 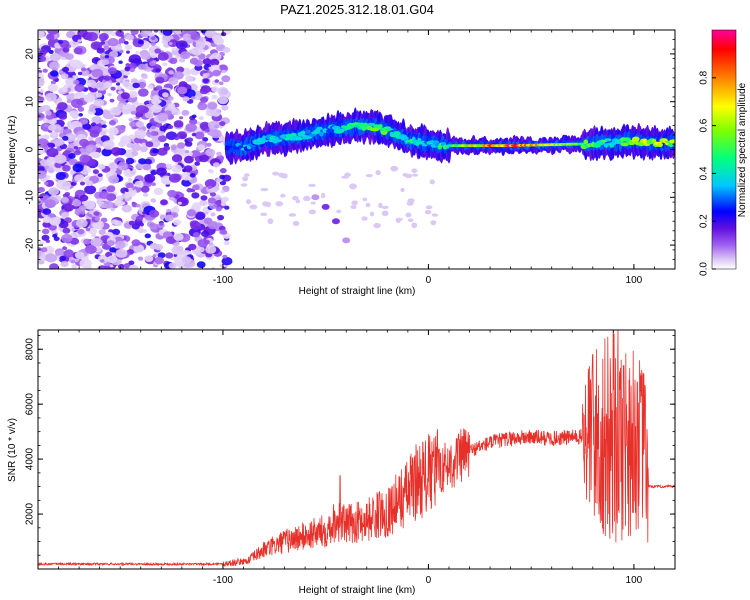 I want to click on x-tick-label: -100, so click(x=223, y=580).